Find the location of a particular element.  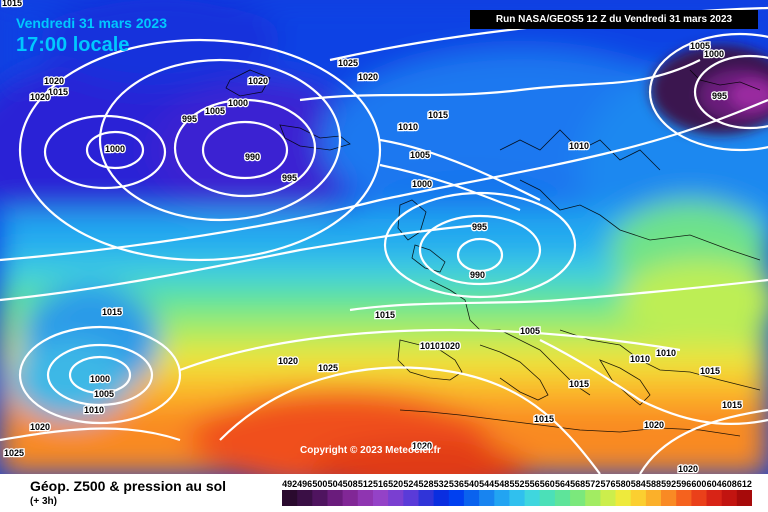

legend-value: 516 is located at coordinates (380, 484).